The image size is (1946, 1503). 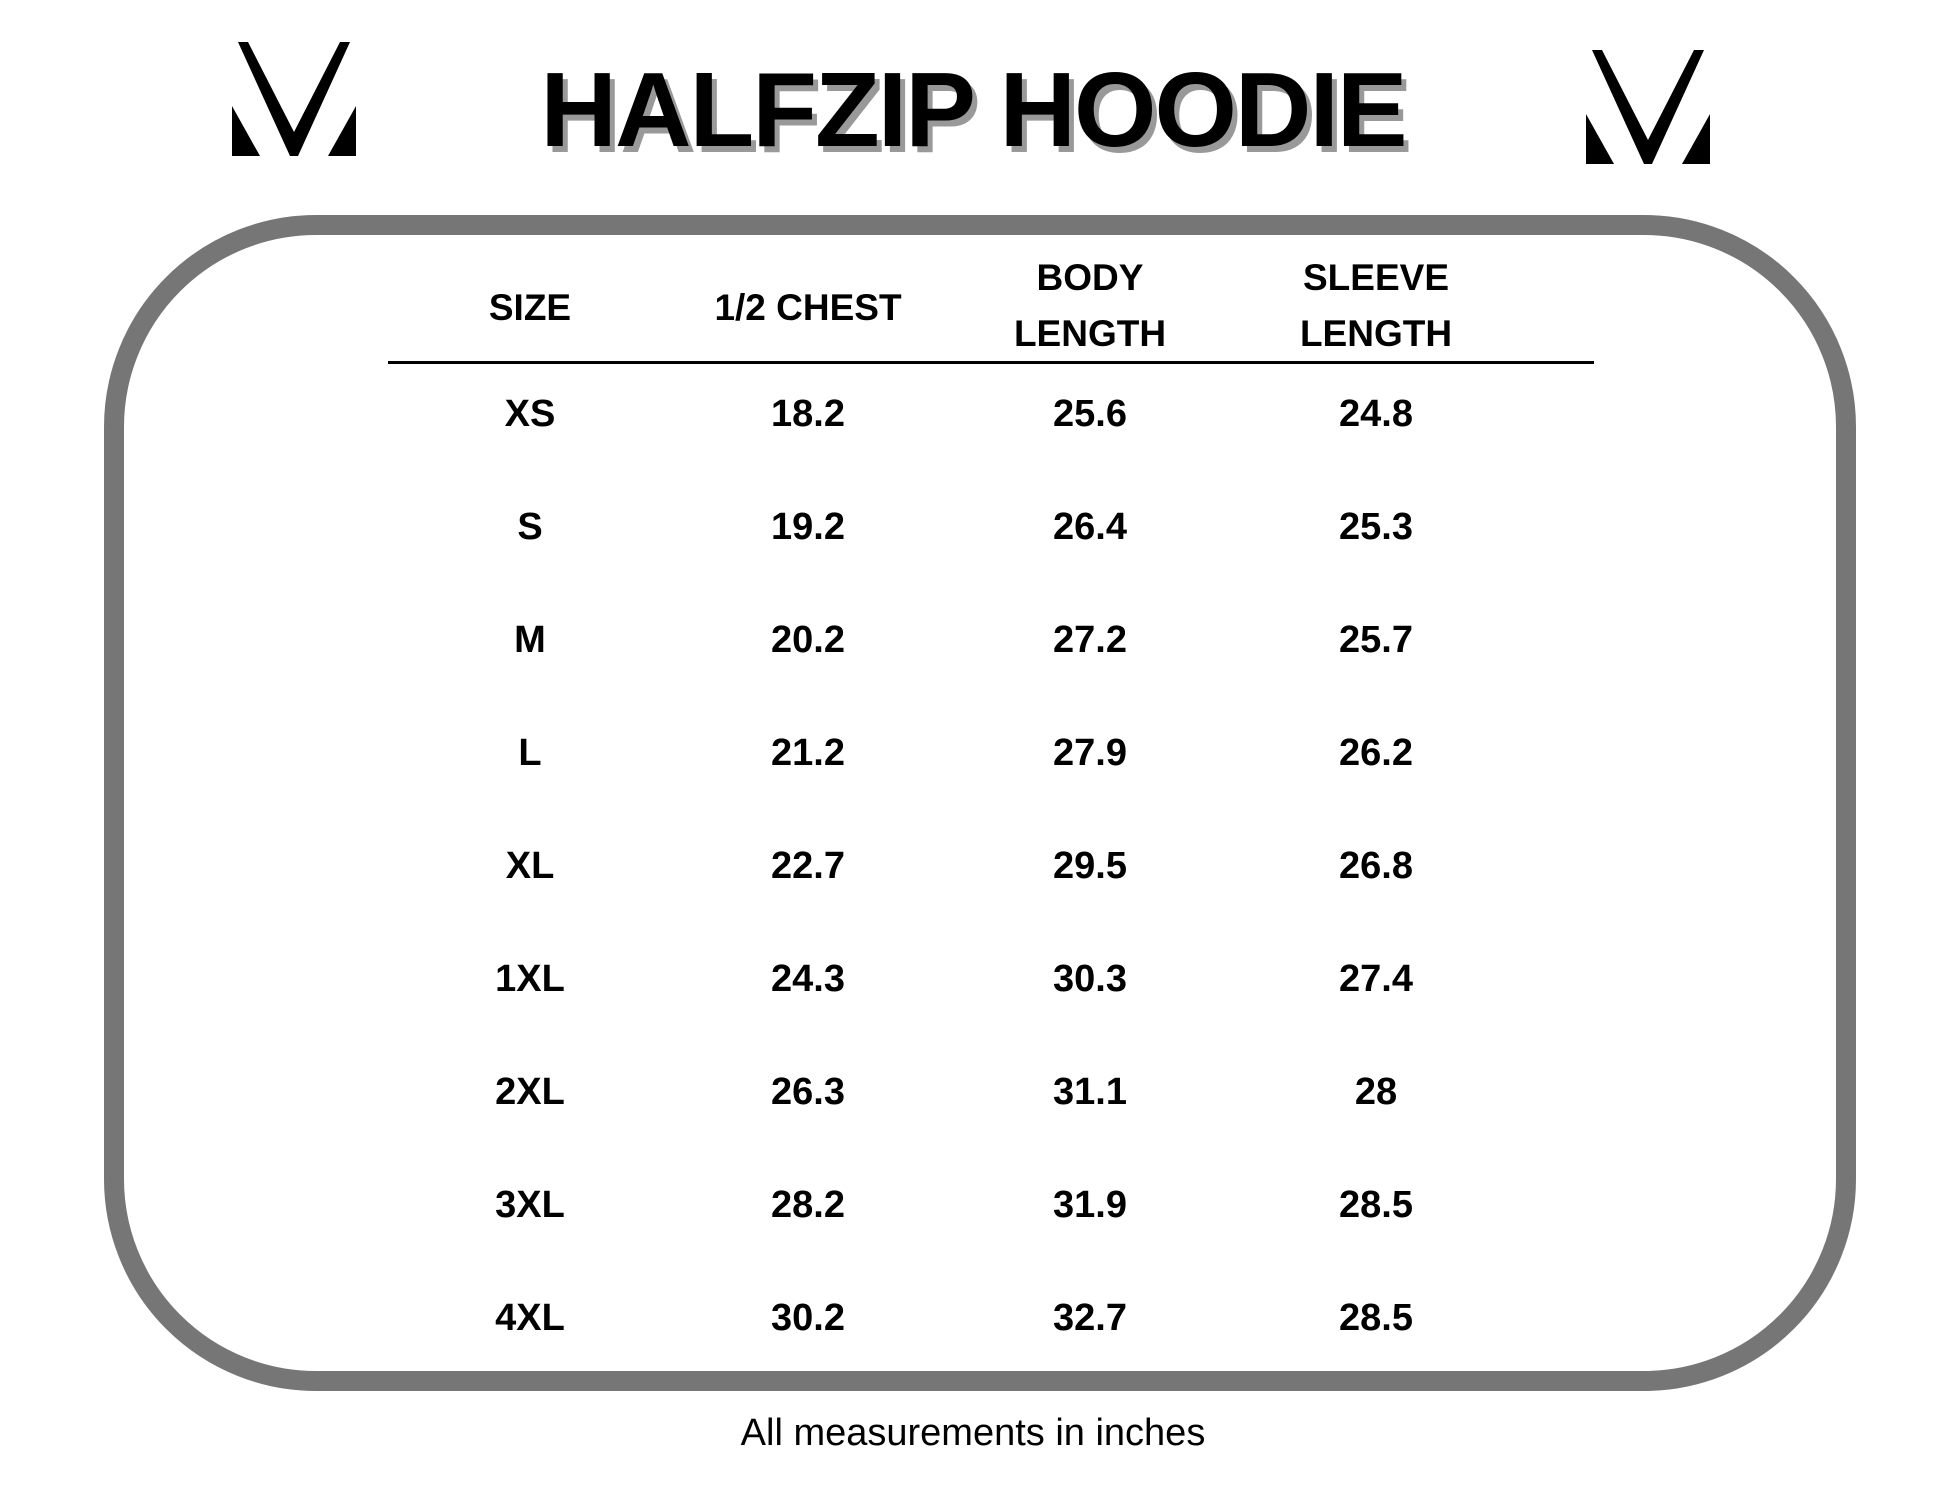 I want to click on header-line: 1/2 CHEST, so click(x=808, y=307).